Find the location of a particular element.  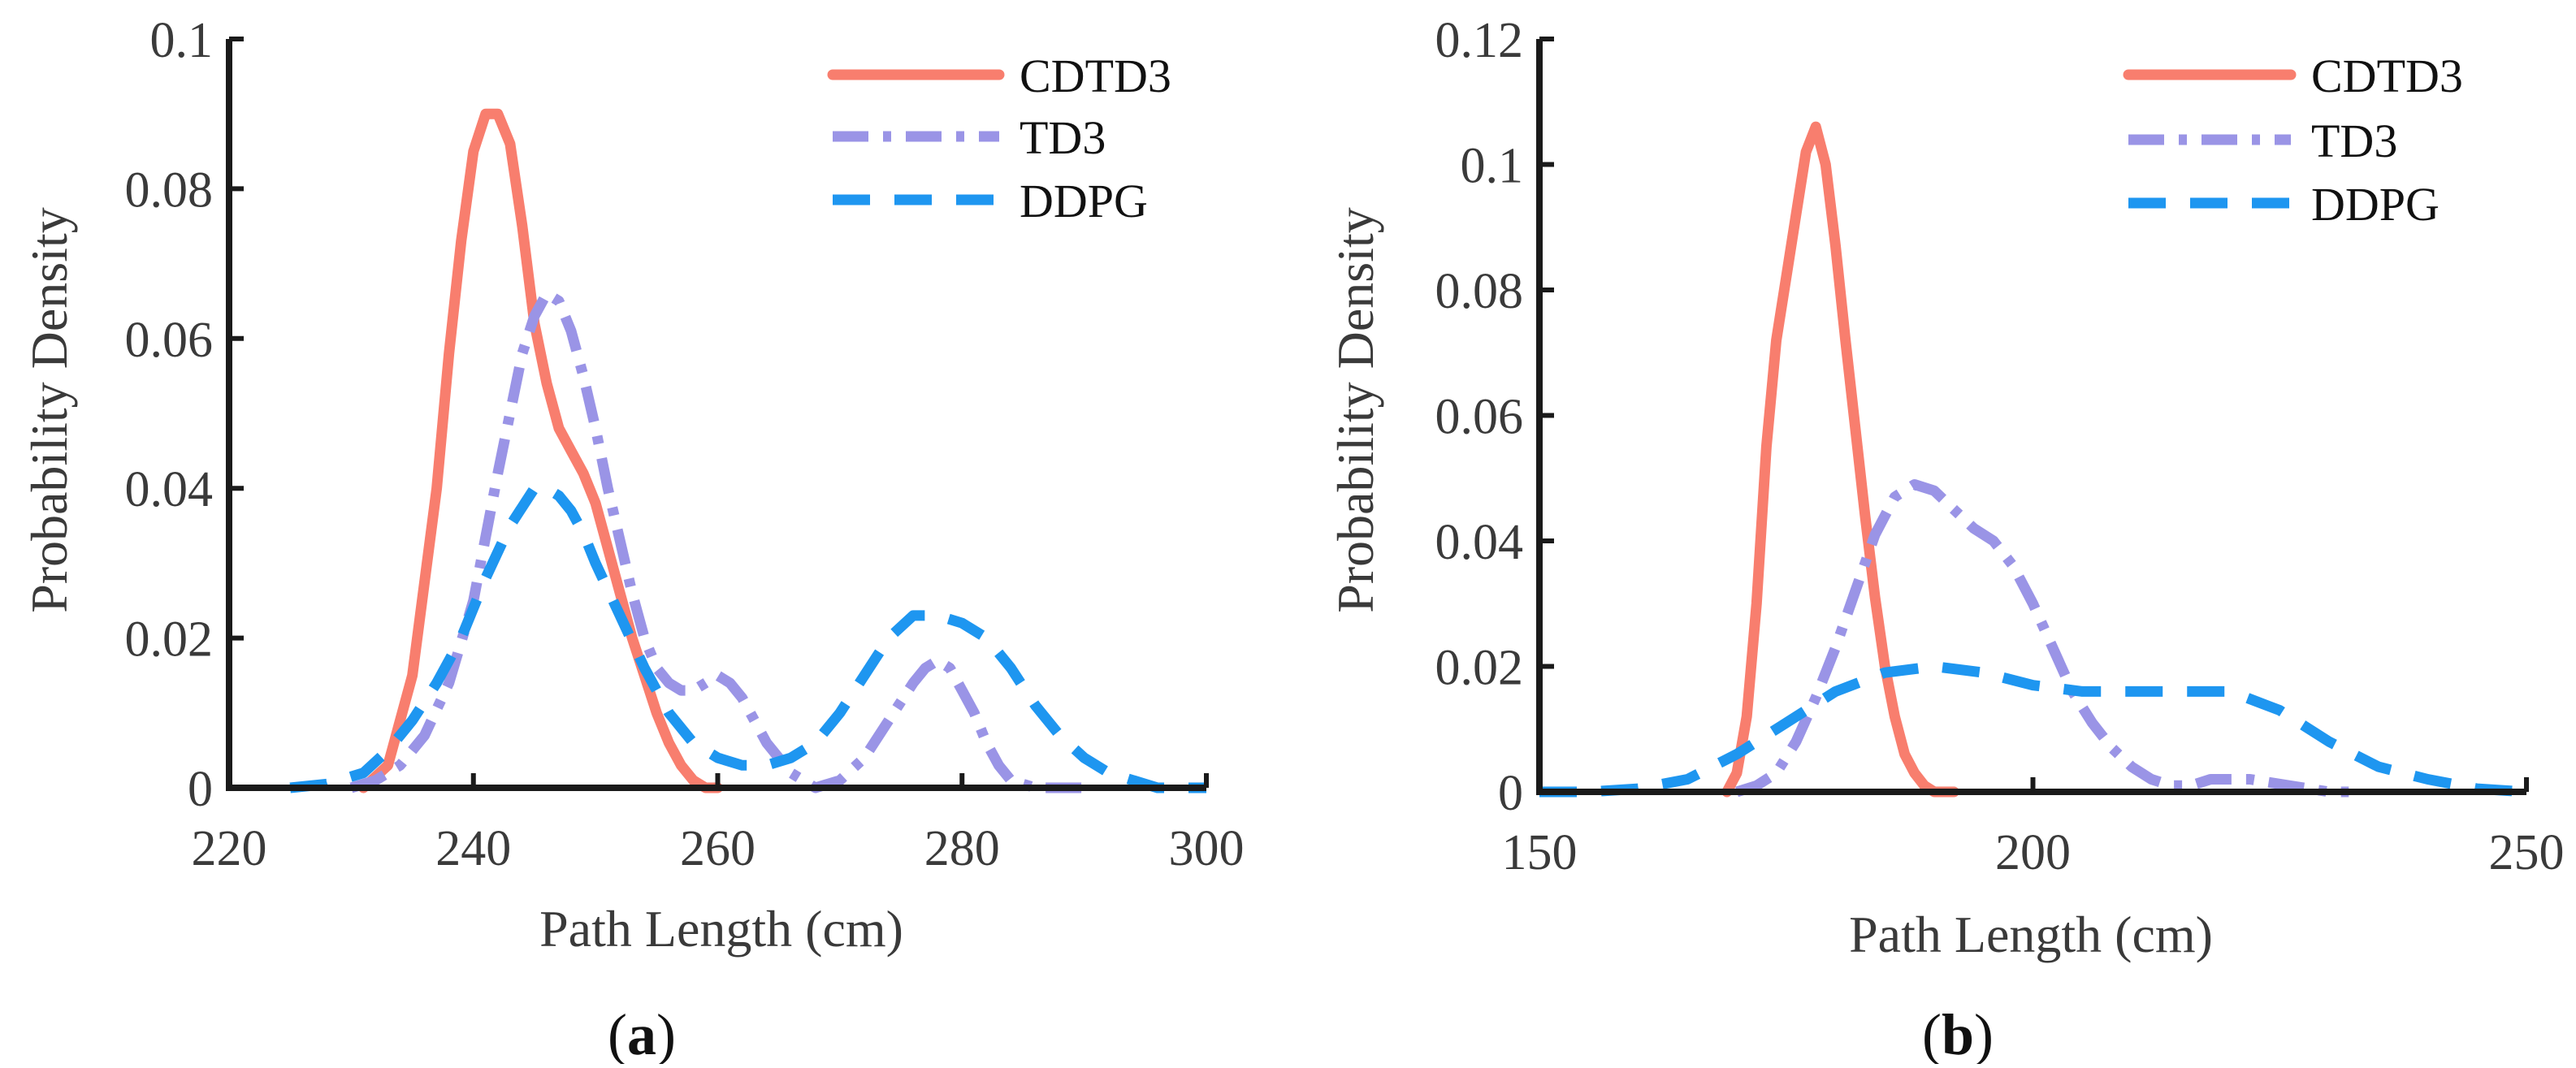

panel-b-y-tick-label: 0.04 is located at coordinates (1479, 542).